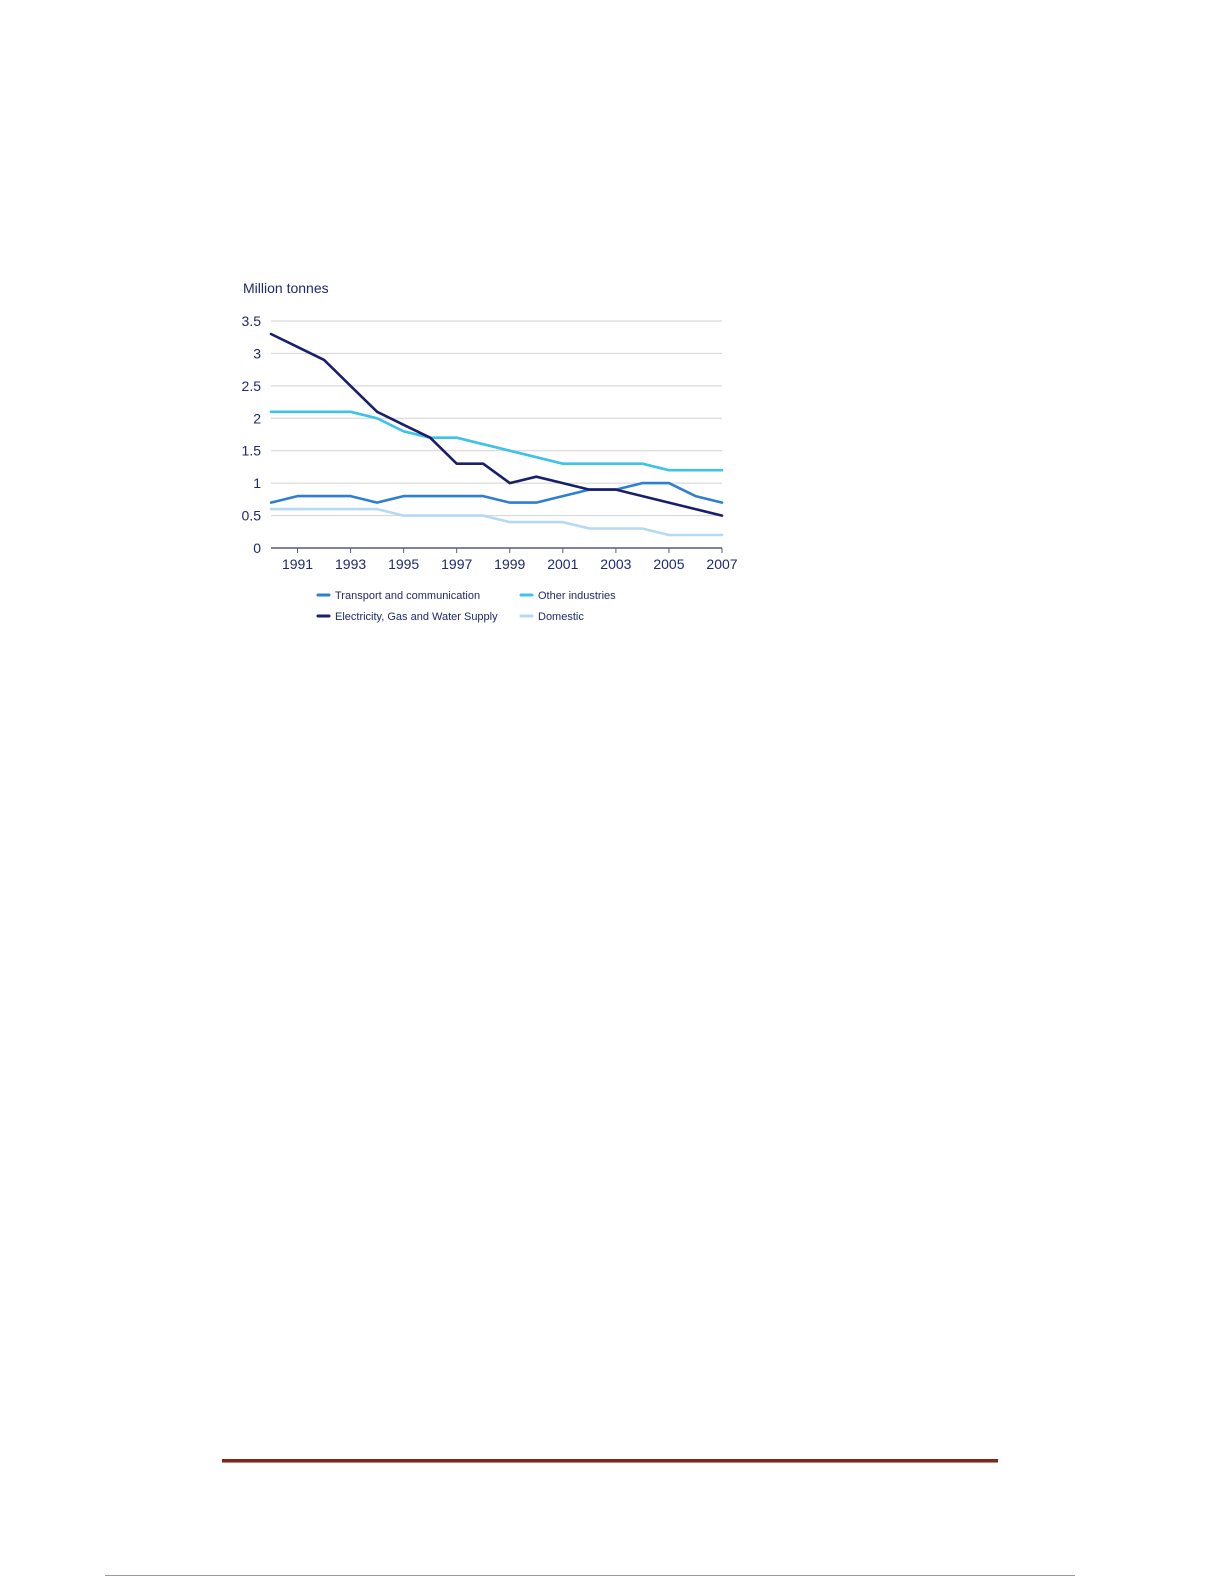 This screenshot has width=1225, height=1585. Describe the element at coordinates (252, 321) in the screenshot. I see `y-tick-label: 3.5` at that location.